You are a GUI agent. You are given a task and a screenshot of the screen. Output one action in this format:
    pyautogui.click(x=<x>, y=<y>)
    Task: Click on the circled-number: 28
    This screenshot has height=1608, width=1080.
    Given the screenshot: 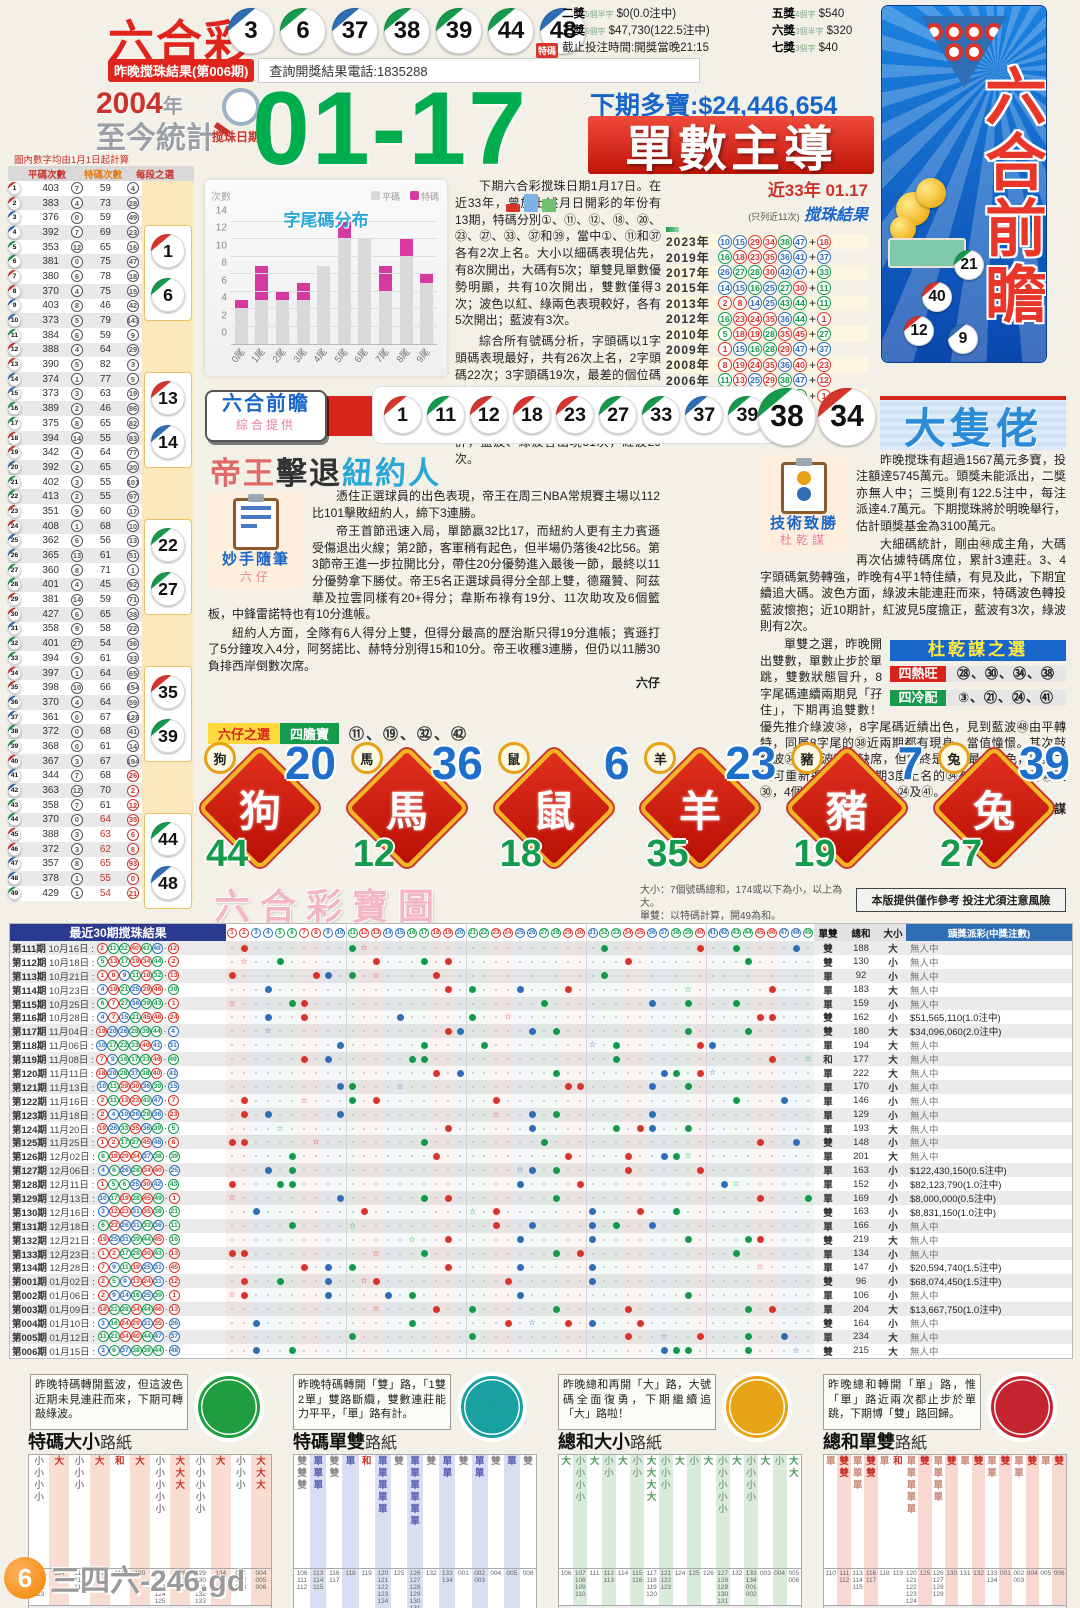 What is the action you would take?
    pyautogui.click(x=755, y=272)
    